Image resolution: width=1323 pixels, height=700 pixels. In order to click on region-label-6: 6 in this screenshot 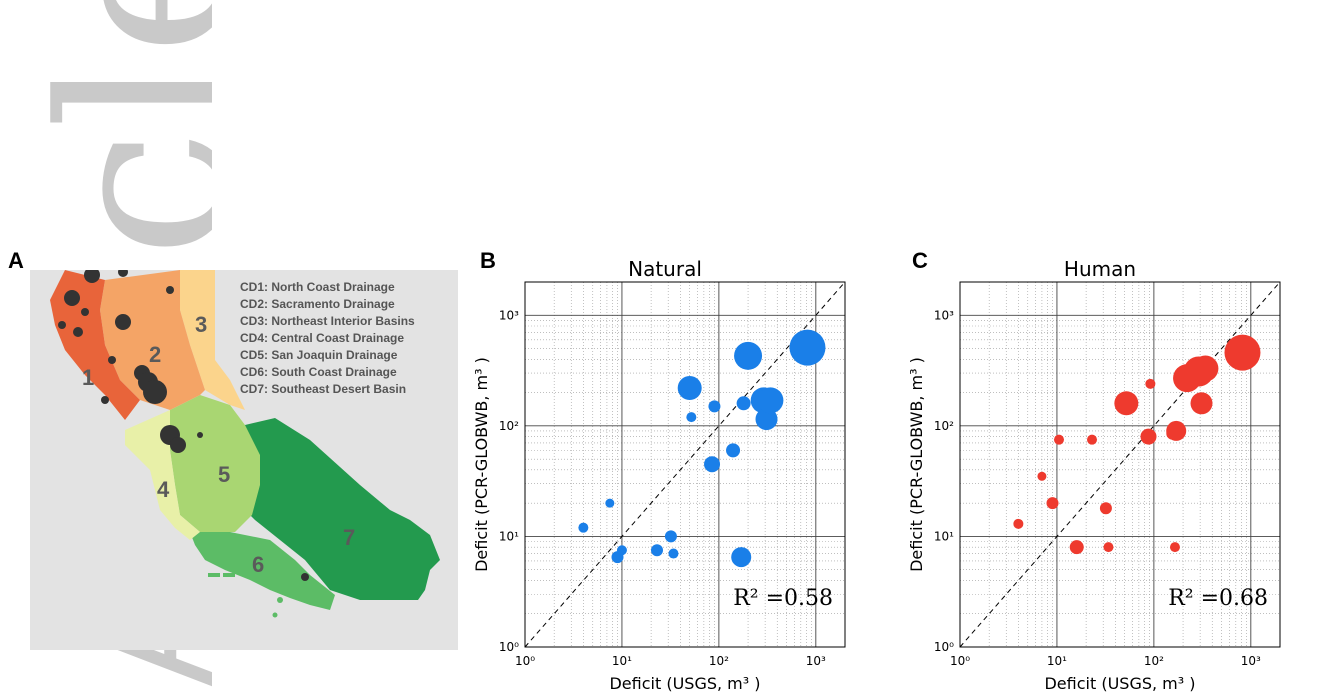, I will do `click(258, 564)`.